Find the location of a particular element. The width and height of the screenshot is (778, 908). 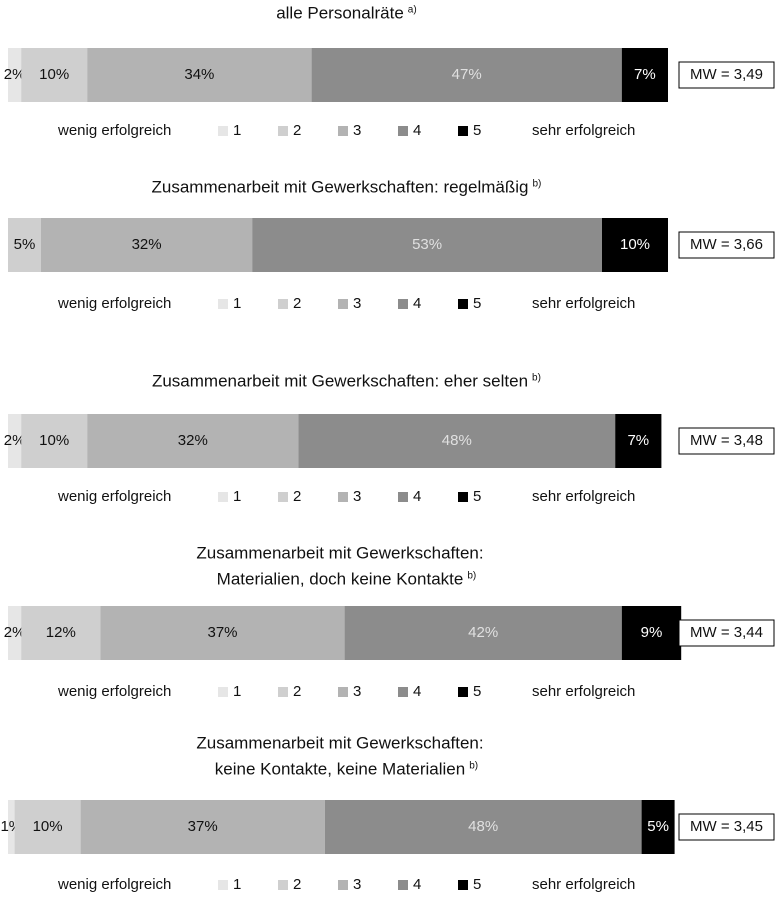

mean-label: MW = 3,66 is located at coordinates (726, 244).